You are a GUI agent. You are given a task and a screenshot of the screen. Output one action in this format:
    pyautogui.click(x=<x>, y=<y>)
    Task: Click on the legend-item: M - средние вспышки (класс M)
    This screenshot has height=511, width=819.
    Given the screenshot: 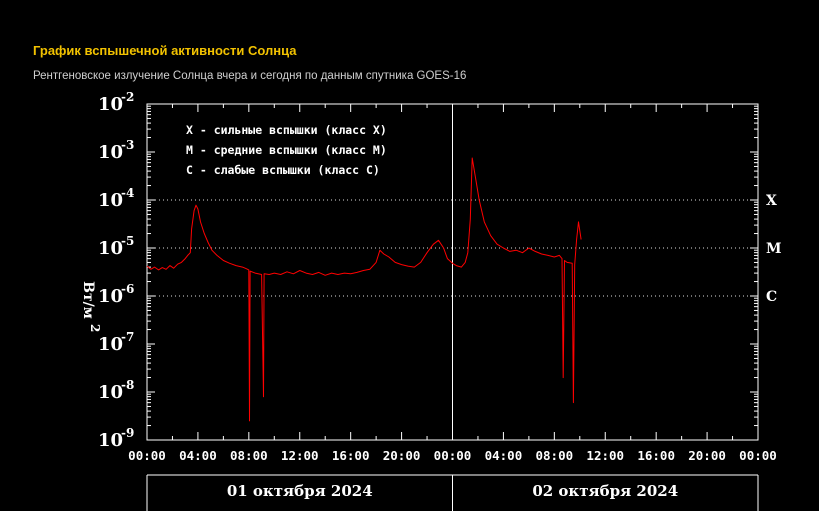 What is the action you would take?
    pyautogui.click(x=286, y=150)
    